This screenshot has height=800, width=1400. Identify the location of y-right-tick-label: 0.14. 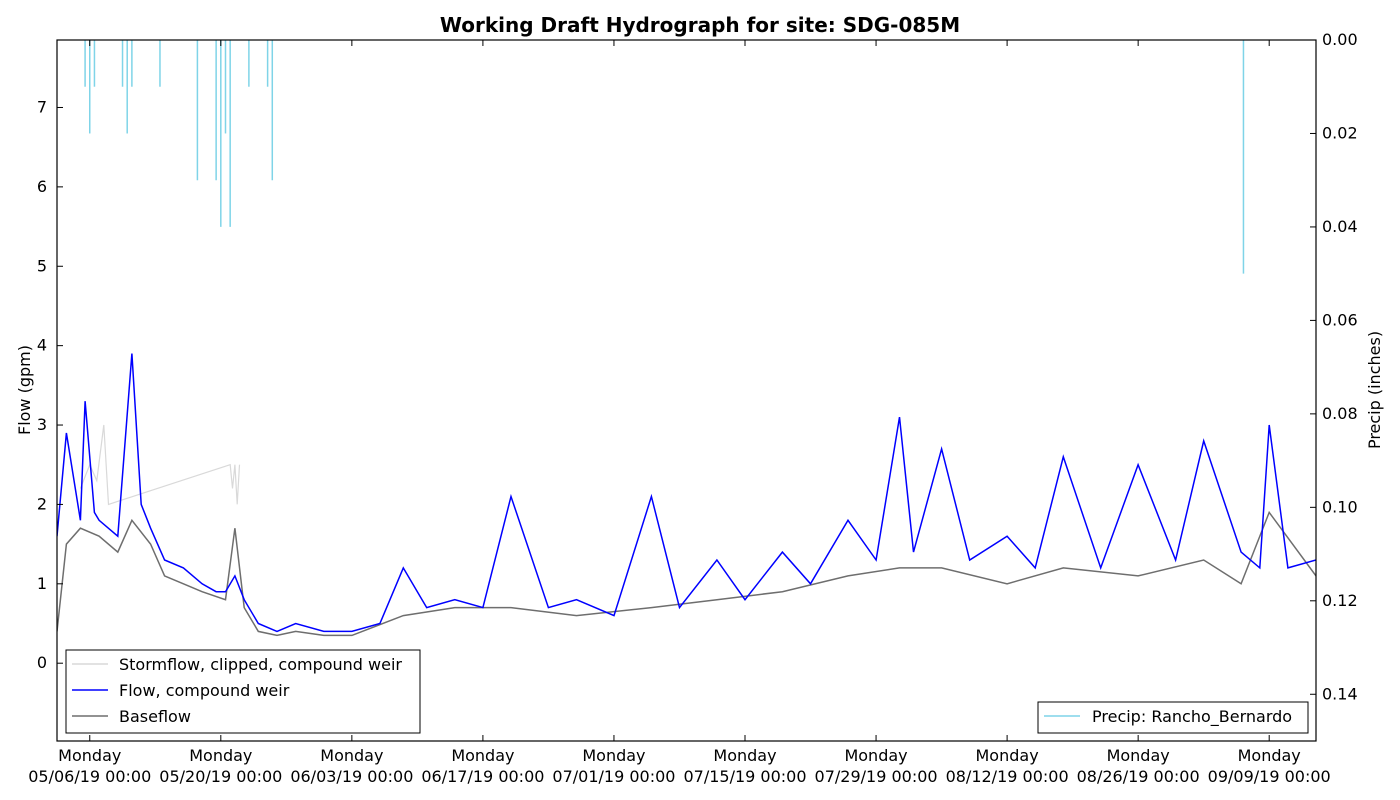
(1340, 693).